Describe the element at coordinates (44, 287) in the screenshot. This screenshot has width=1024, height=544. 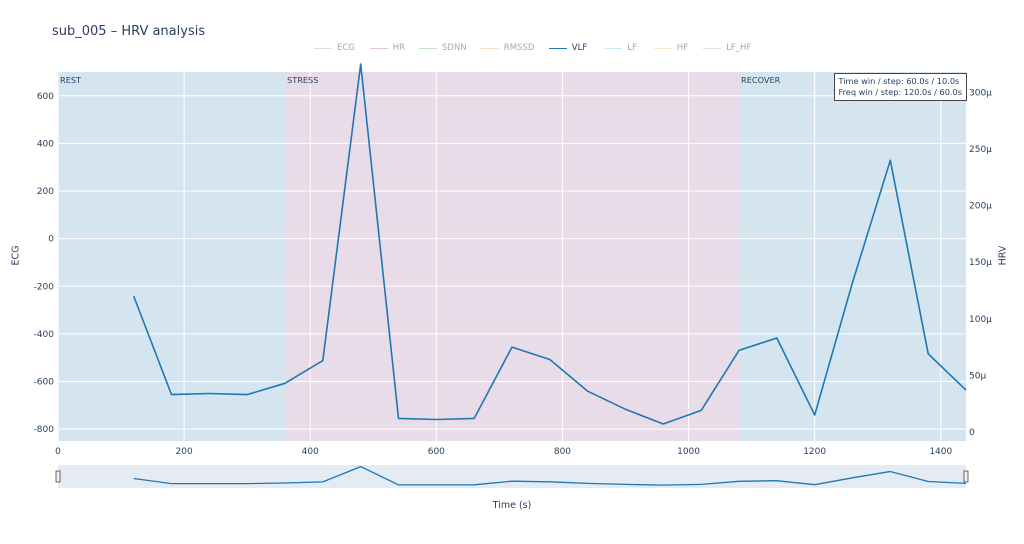
I see `y-left-tick-label: -200` at that location.